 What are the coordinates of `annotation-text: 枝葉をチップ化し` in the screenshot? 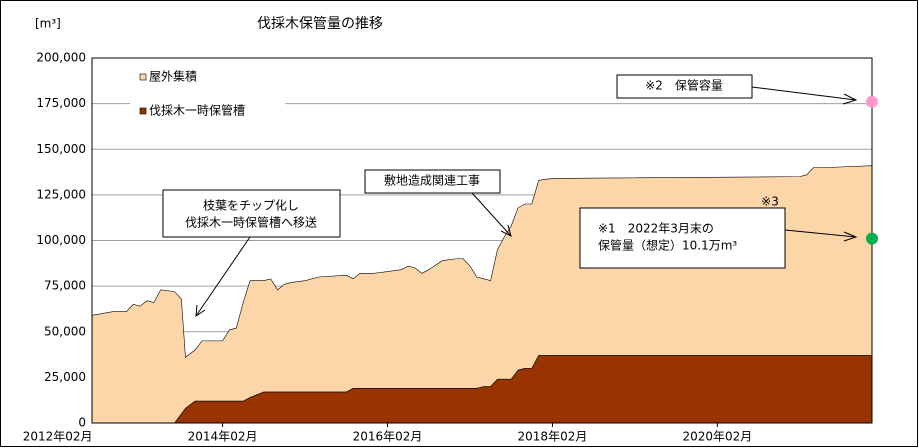 It's located at (251, 205).